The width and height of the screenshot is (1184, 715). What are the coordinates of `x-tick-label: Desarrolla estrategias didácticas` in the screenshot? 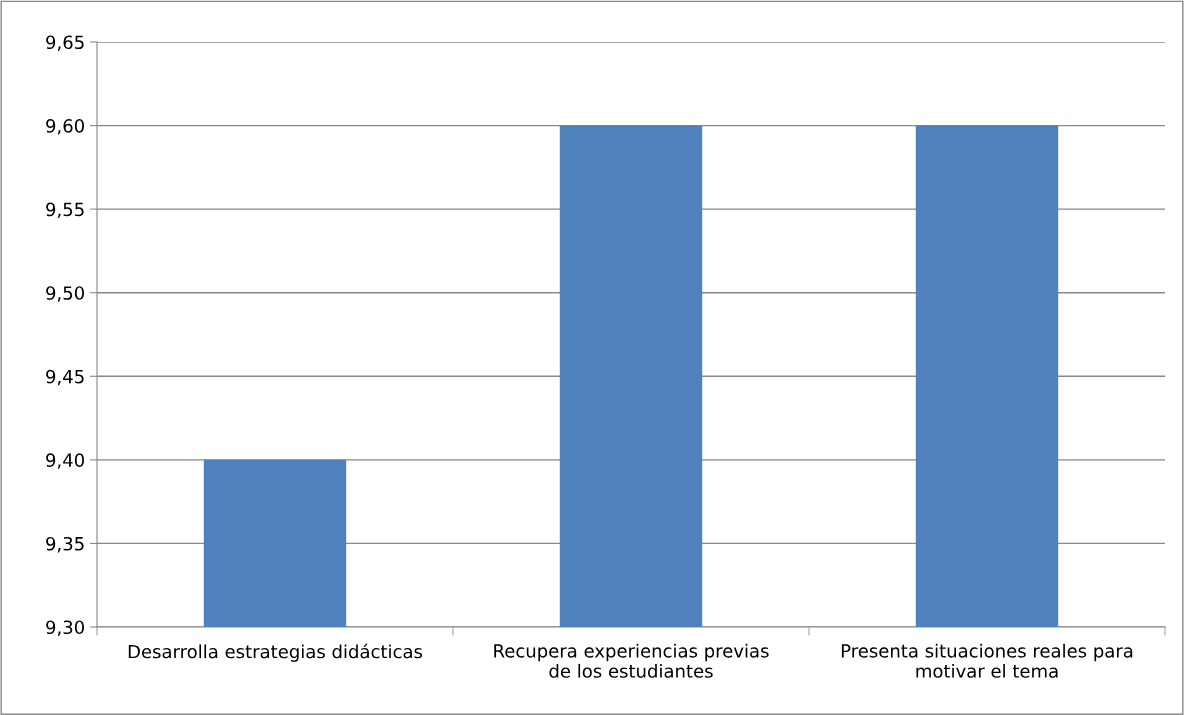 It's located at (275, 652).